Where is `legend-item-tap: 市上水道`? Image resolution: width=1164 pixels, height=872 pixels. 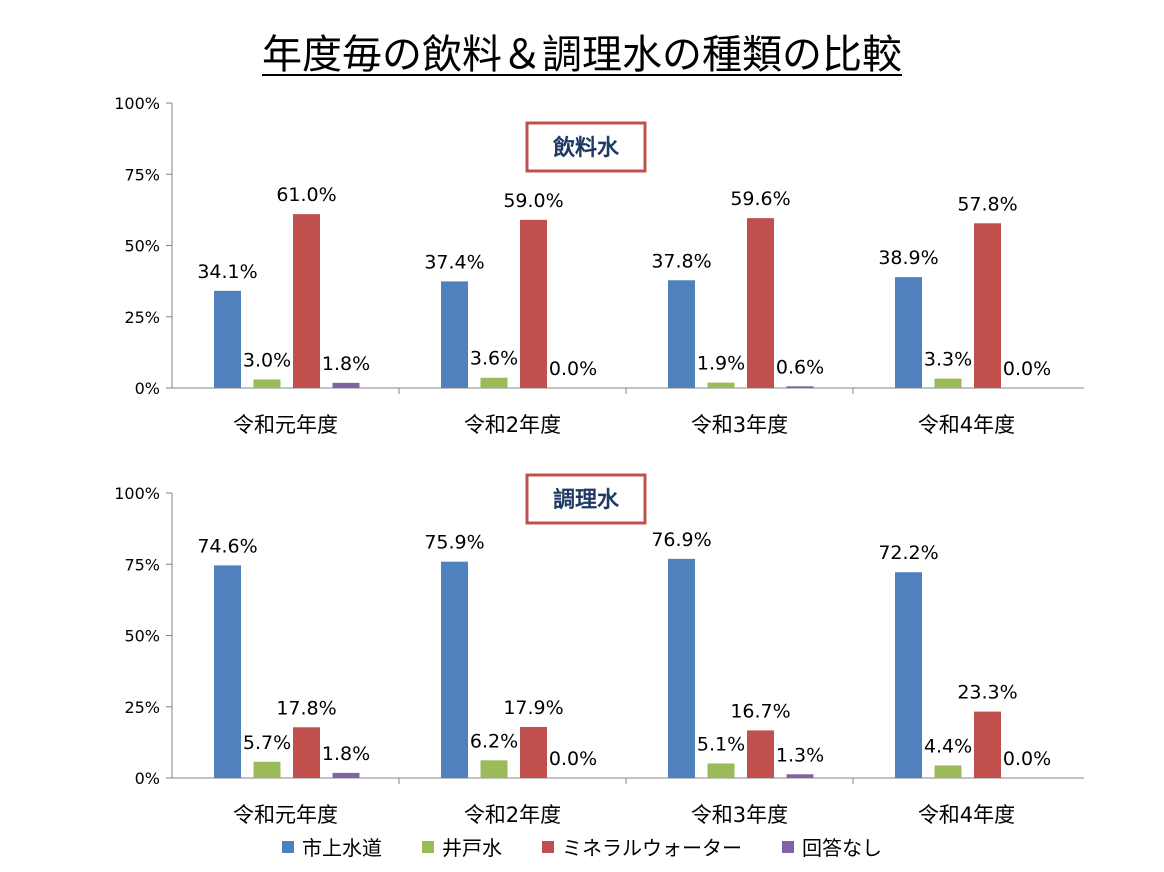
legend-item-tap: 市上水道 is located at coordinates (332, 846).